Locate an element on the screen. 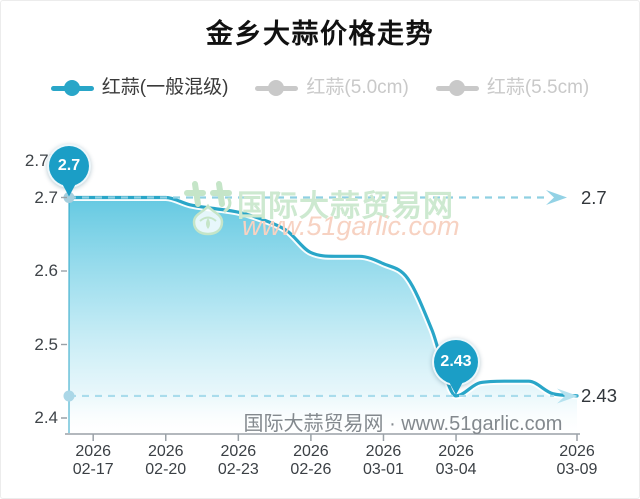 The image size is (640, 499). y-axis-label: 2.6 is located at coordinates (46, 270).